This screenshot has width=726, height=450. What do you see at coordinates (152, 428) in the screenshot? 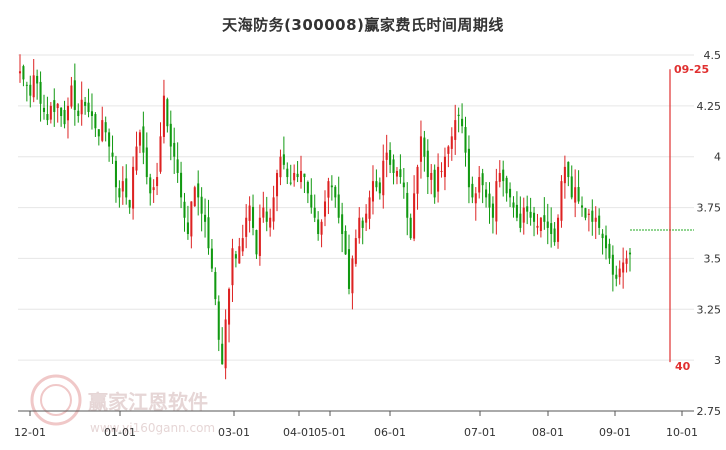
I see `watermark-url: www.yj160gann.com` at bounding box center [152, 428].